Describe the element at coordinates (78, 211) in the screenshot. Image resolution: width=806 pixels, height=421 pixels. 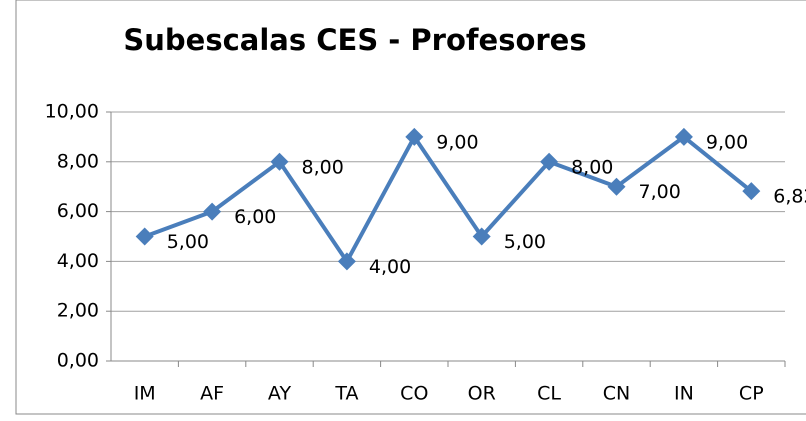
I see `y-tick-label: 6,00` at that location.